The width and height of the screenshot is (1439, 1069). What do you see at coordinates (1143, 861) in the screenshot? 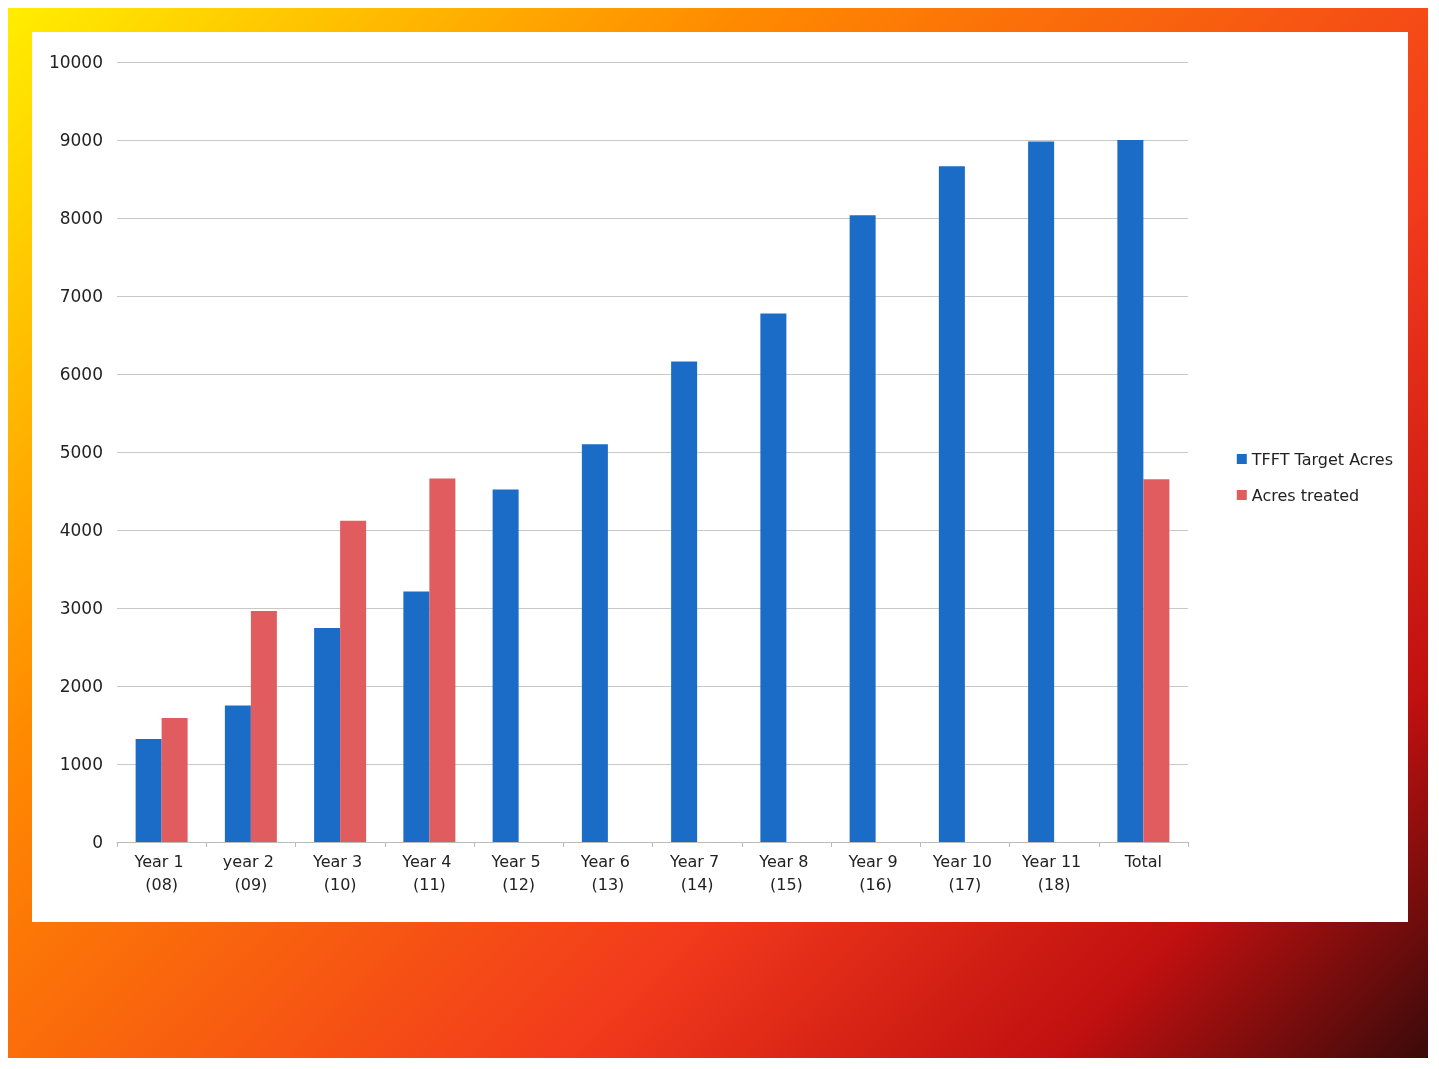
I see `x-tick-label: Total` at bounding box center [1143, 861].